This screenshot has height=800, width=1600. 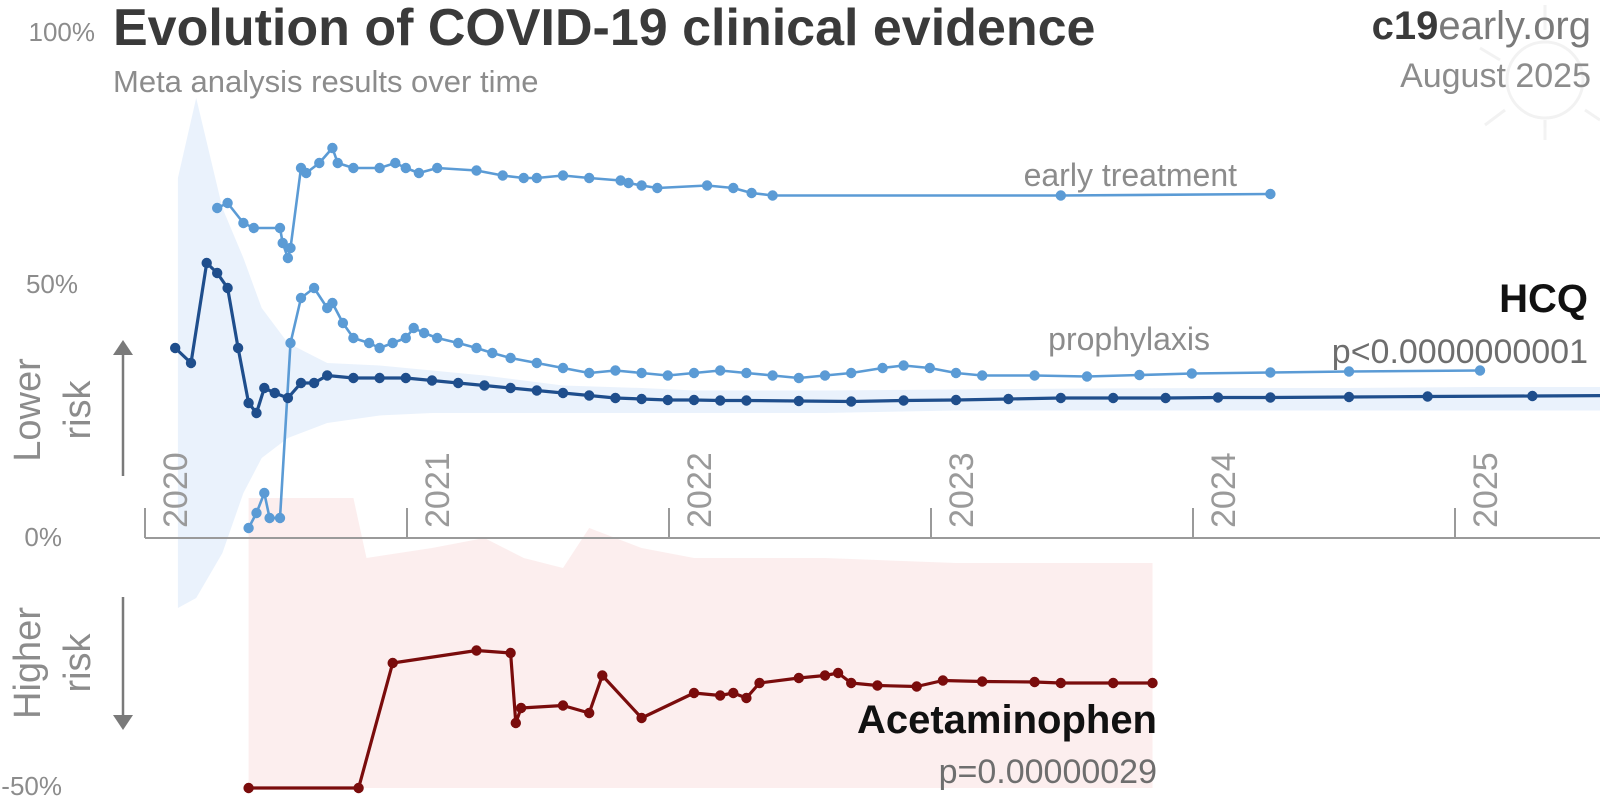 What do you see at coordinates (1543, 299) in the screenshot?
I see `drug-name-hcq: HCQ` at bounding box center [1543, 299].